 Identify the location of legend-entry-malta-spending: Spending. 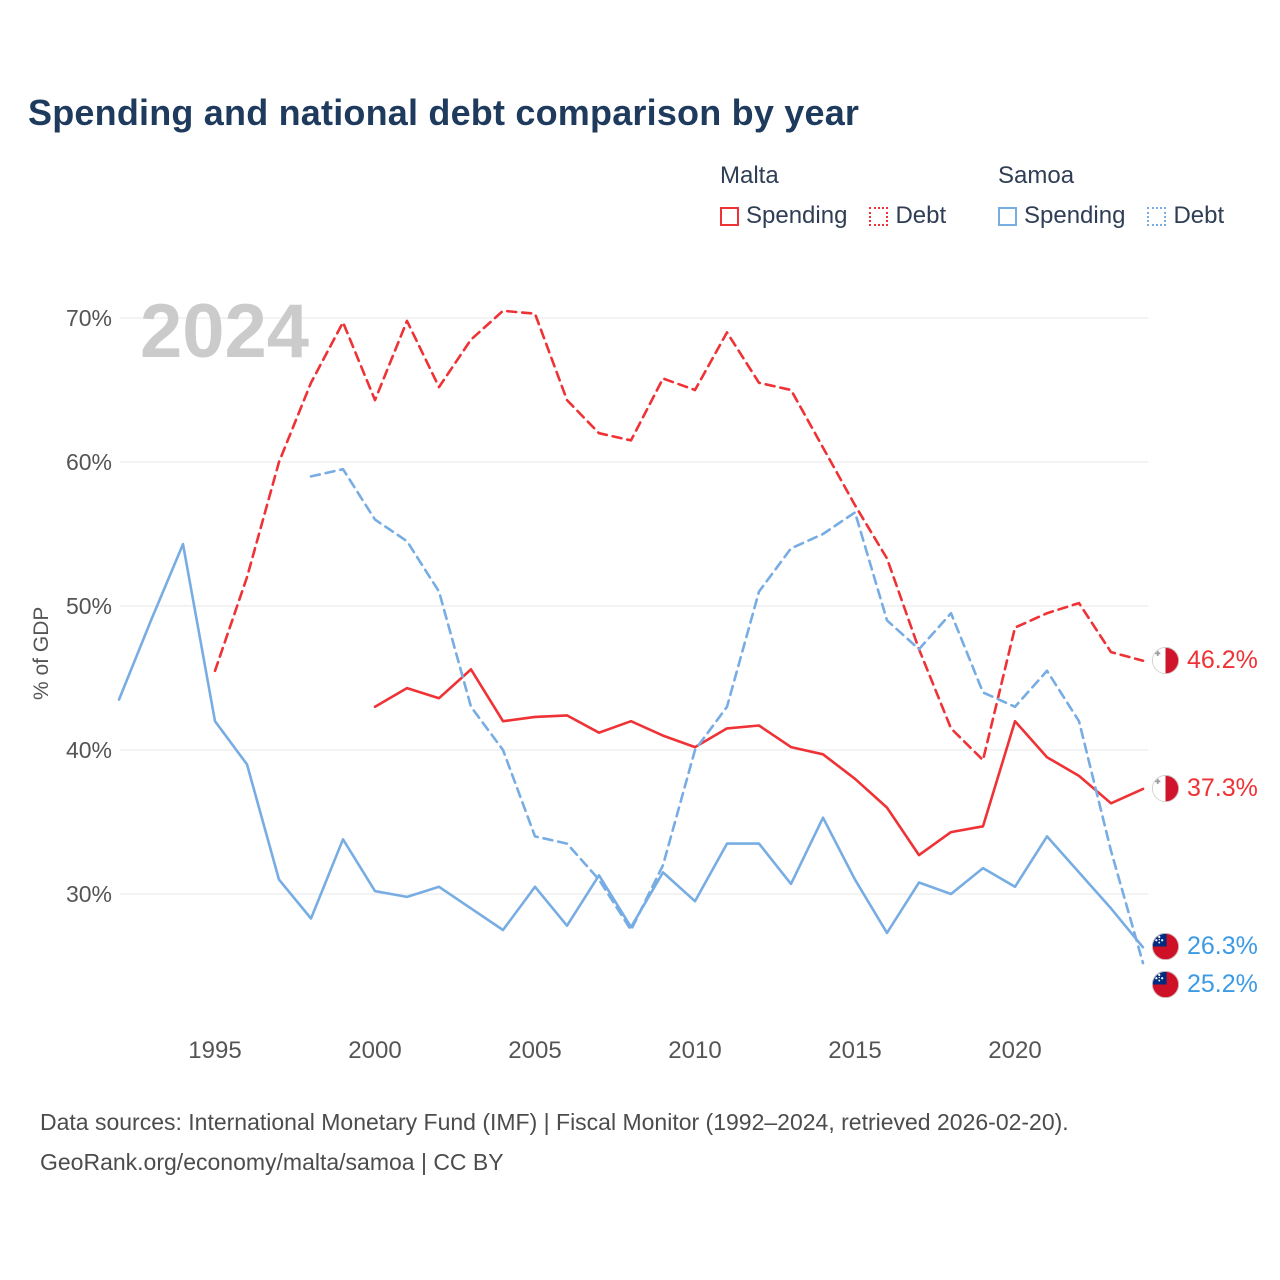
(783, 216).